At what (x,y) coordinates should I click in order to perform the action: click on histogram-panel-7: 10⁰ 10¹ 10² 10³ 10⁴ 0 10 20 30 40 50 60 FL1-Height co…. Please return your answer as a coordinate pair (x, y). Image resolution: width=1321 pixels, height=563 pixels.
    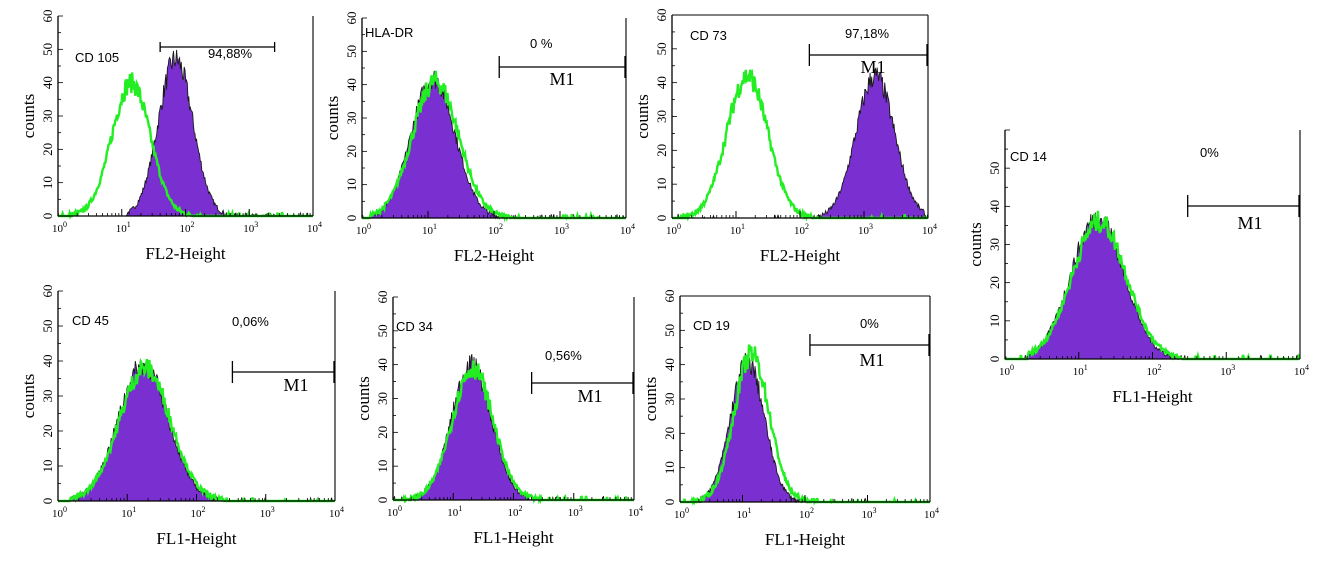
    Looking at the image, I should click on (790, 420).